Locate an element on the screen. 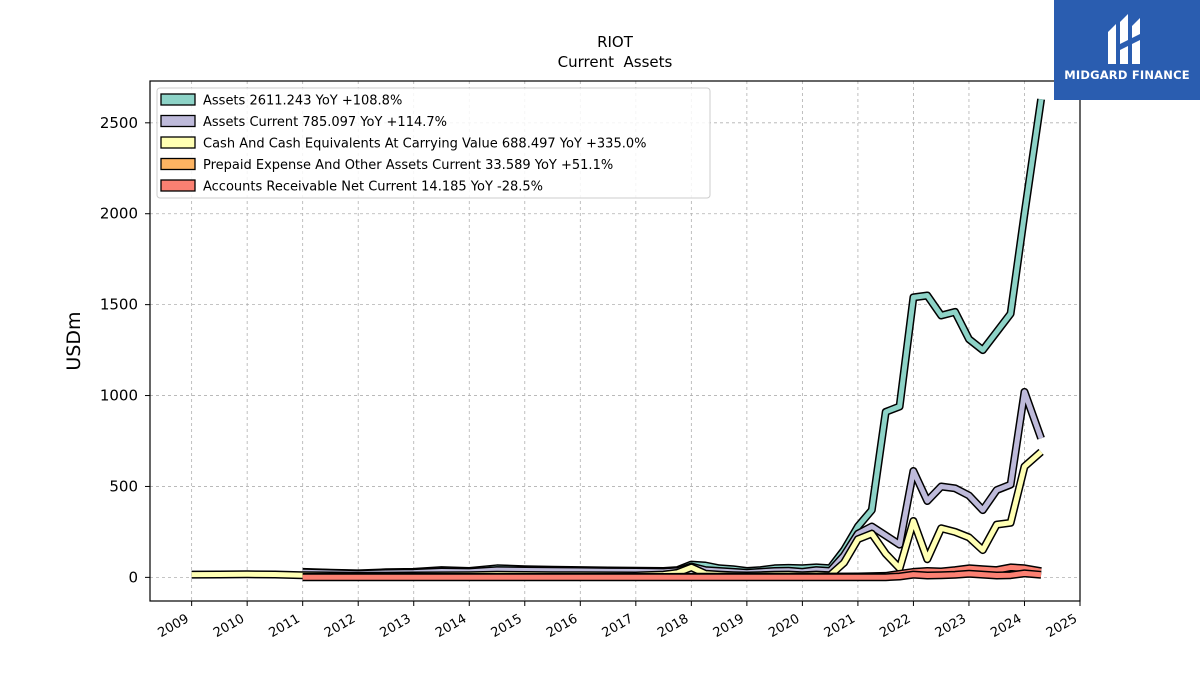 This screenshot has height=675, width=1200. midgard-finance-logo: MIDGARD FINANCE is located at coordinates (1127, 50).